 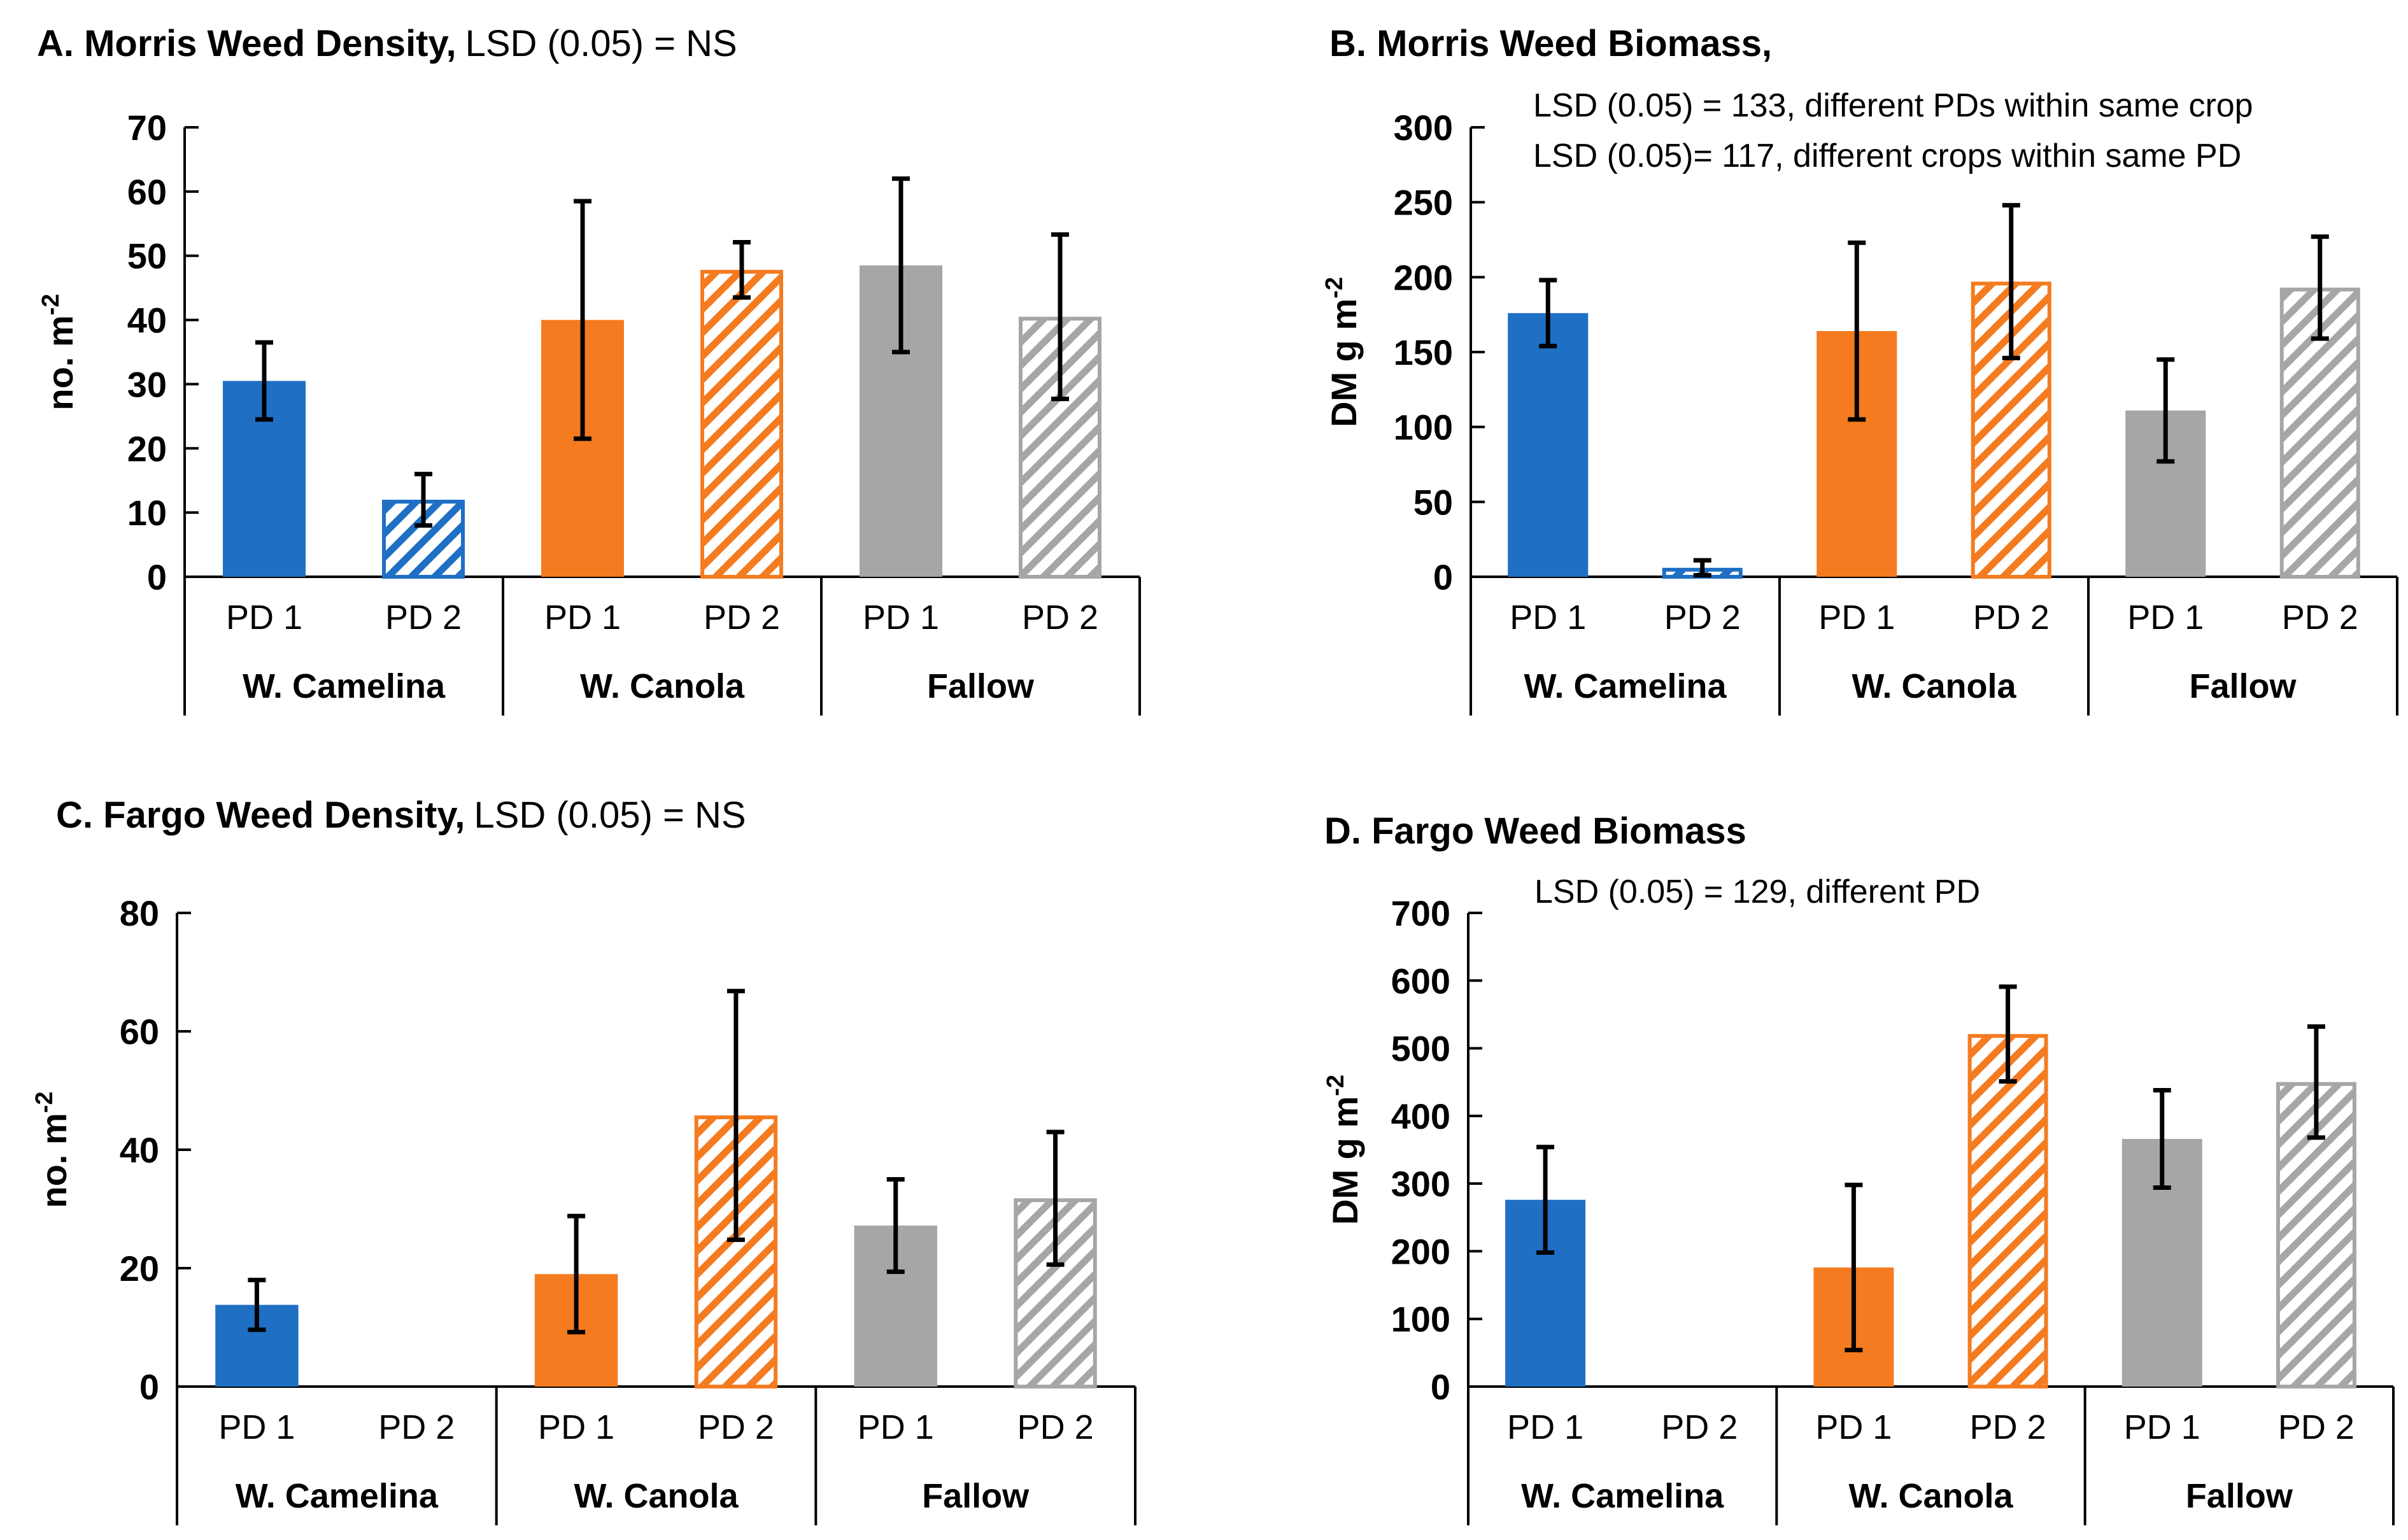 What do you see at coordinates (1420, 1251) in the screenshot?
I see `chart-d-y-tick-label: 200` at bounding box center [1420, 1251].